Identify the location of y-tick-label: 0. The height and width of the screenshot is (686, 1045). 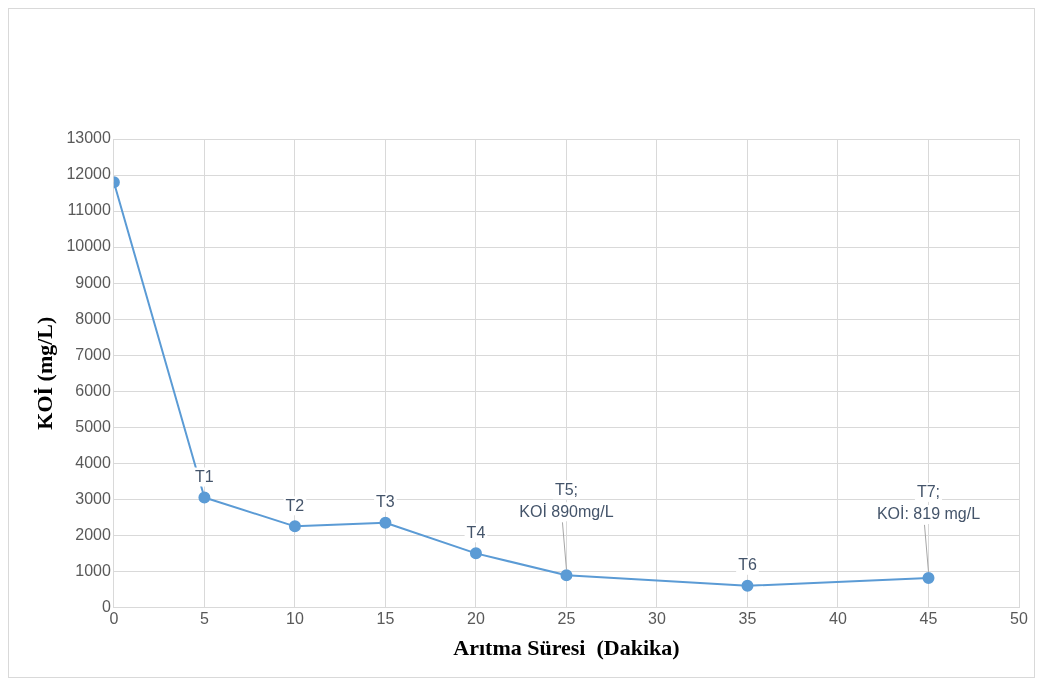
(106, 606).